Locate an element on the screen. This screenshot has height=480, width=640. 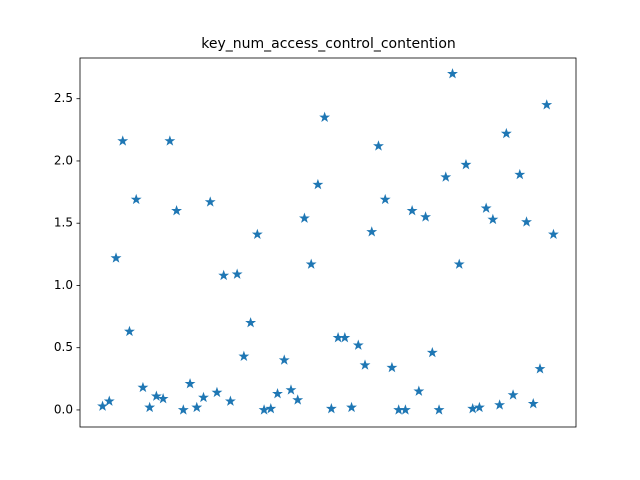
y-tick-label: 2.0 is located at coordinates (63, 160).